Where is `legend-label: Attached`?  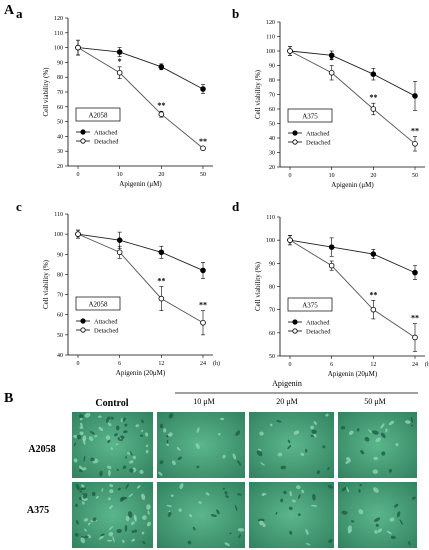
legend-label: Attached is located at coordinates (106, 132).